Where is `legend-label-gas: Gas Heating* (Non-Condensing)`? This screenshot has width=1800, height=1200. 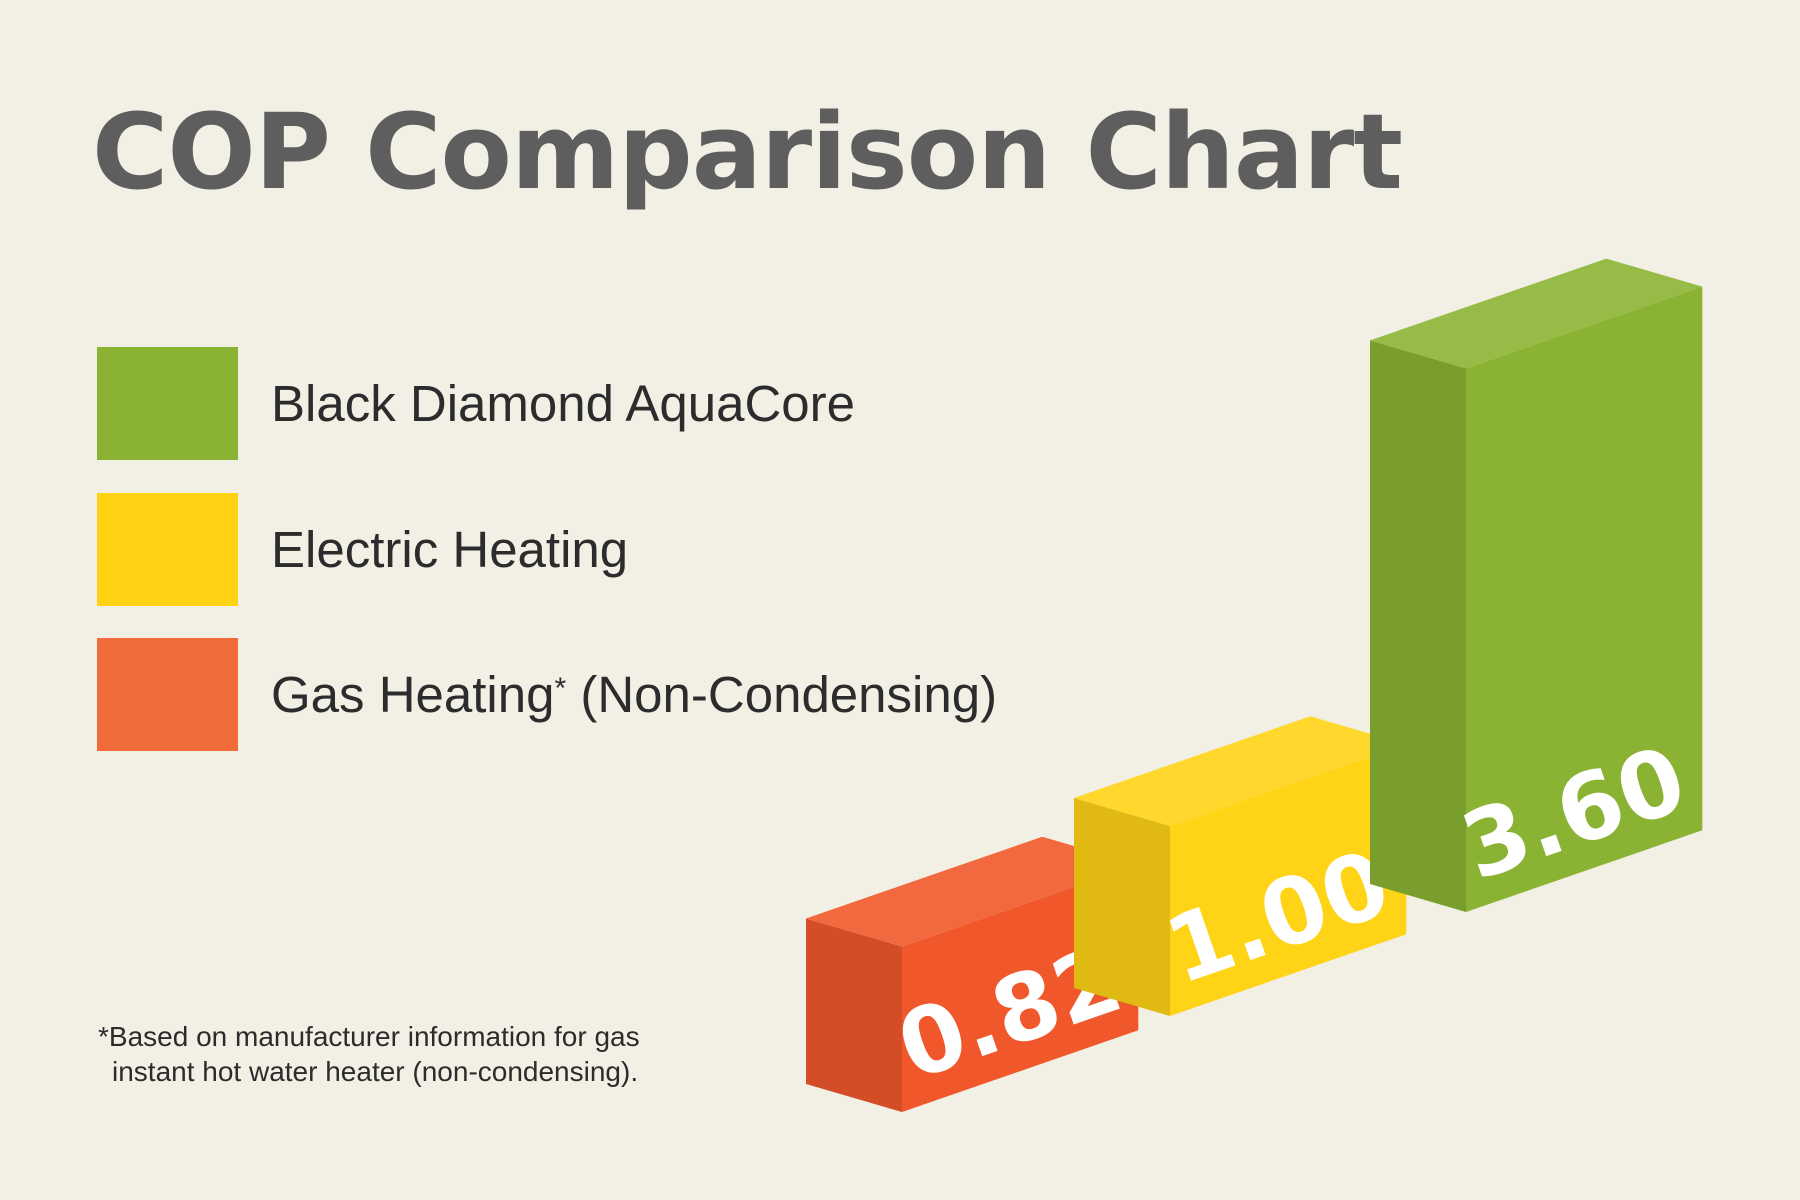 legend-label-gas: Gas Heating* (Non-Condensing) is located at coordinates (634, 694).